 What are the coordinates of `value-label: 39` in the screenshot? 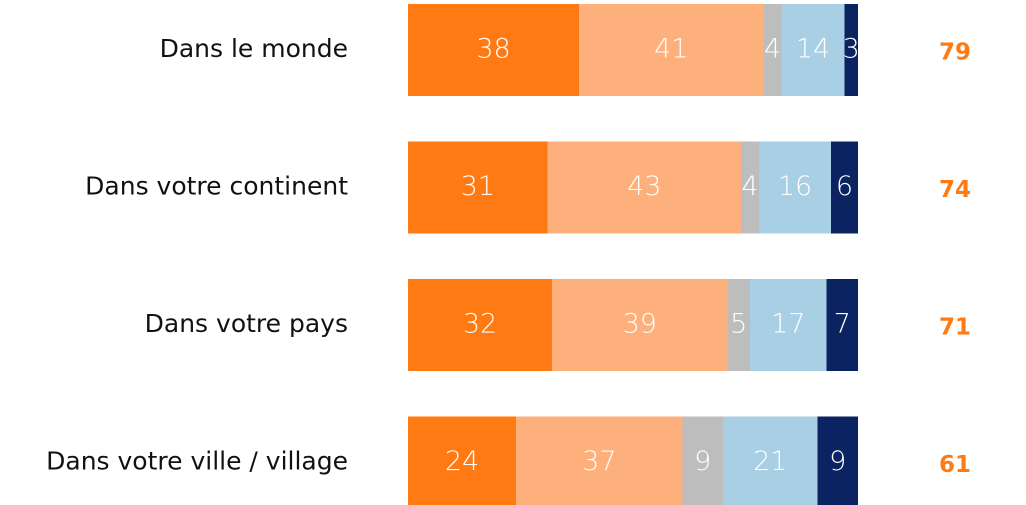 It's located at (640, 324).